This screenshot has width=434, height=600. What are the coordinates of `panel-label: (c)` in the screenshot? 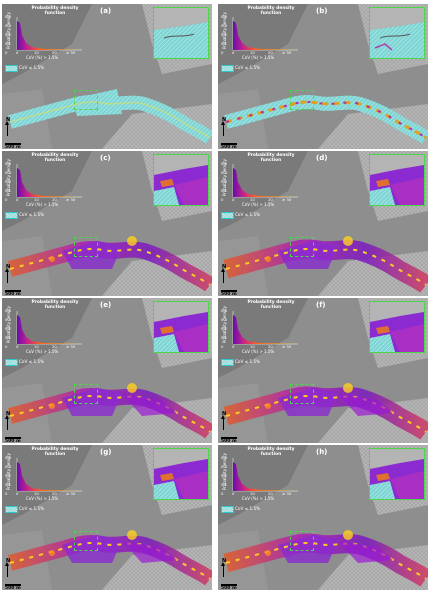 It's located at (105, 158).